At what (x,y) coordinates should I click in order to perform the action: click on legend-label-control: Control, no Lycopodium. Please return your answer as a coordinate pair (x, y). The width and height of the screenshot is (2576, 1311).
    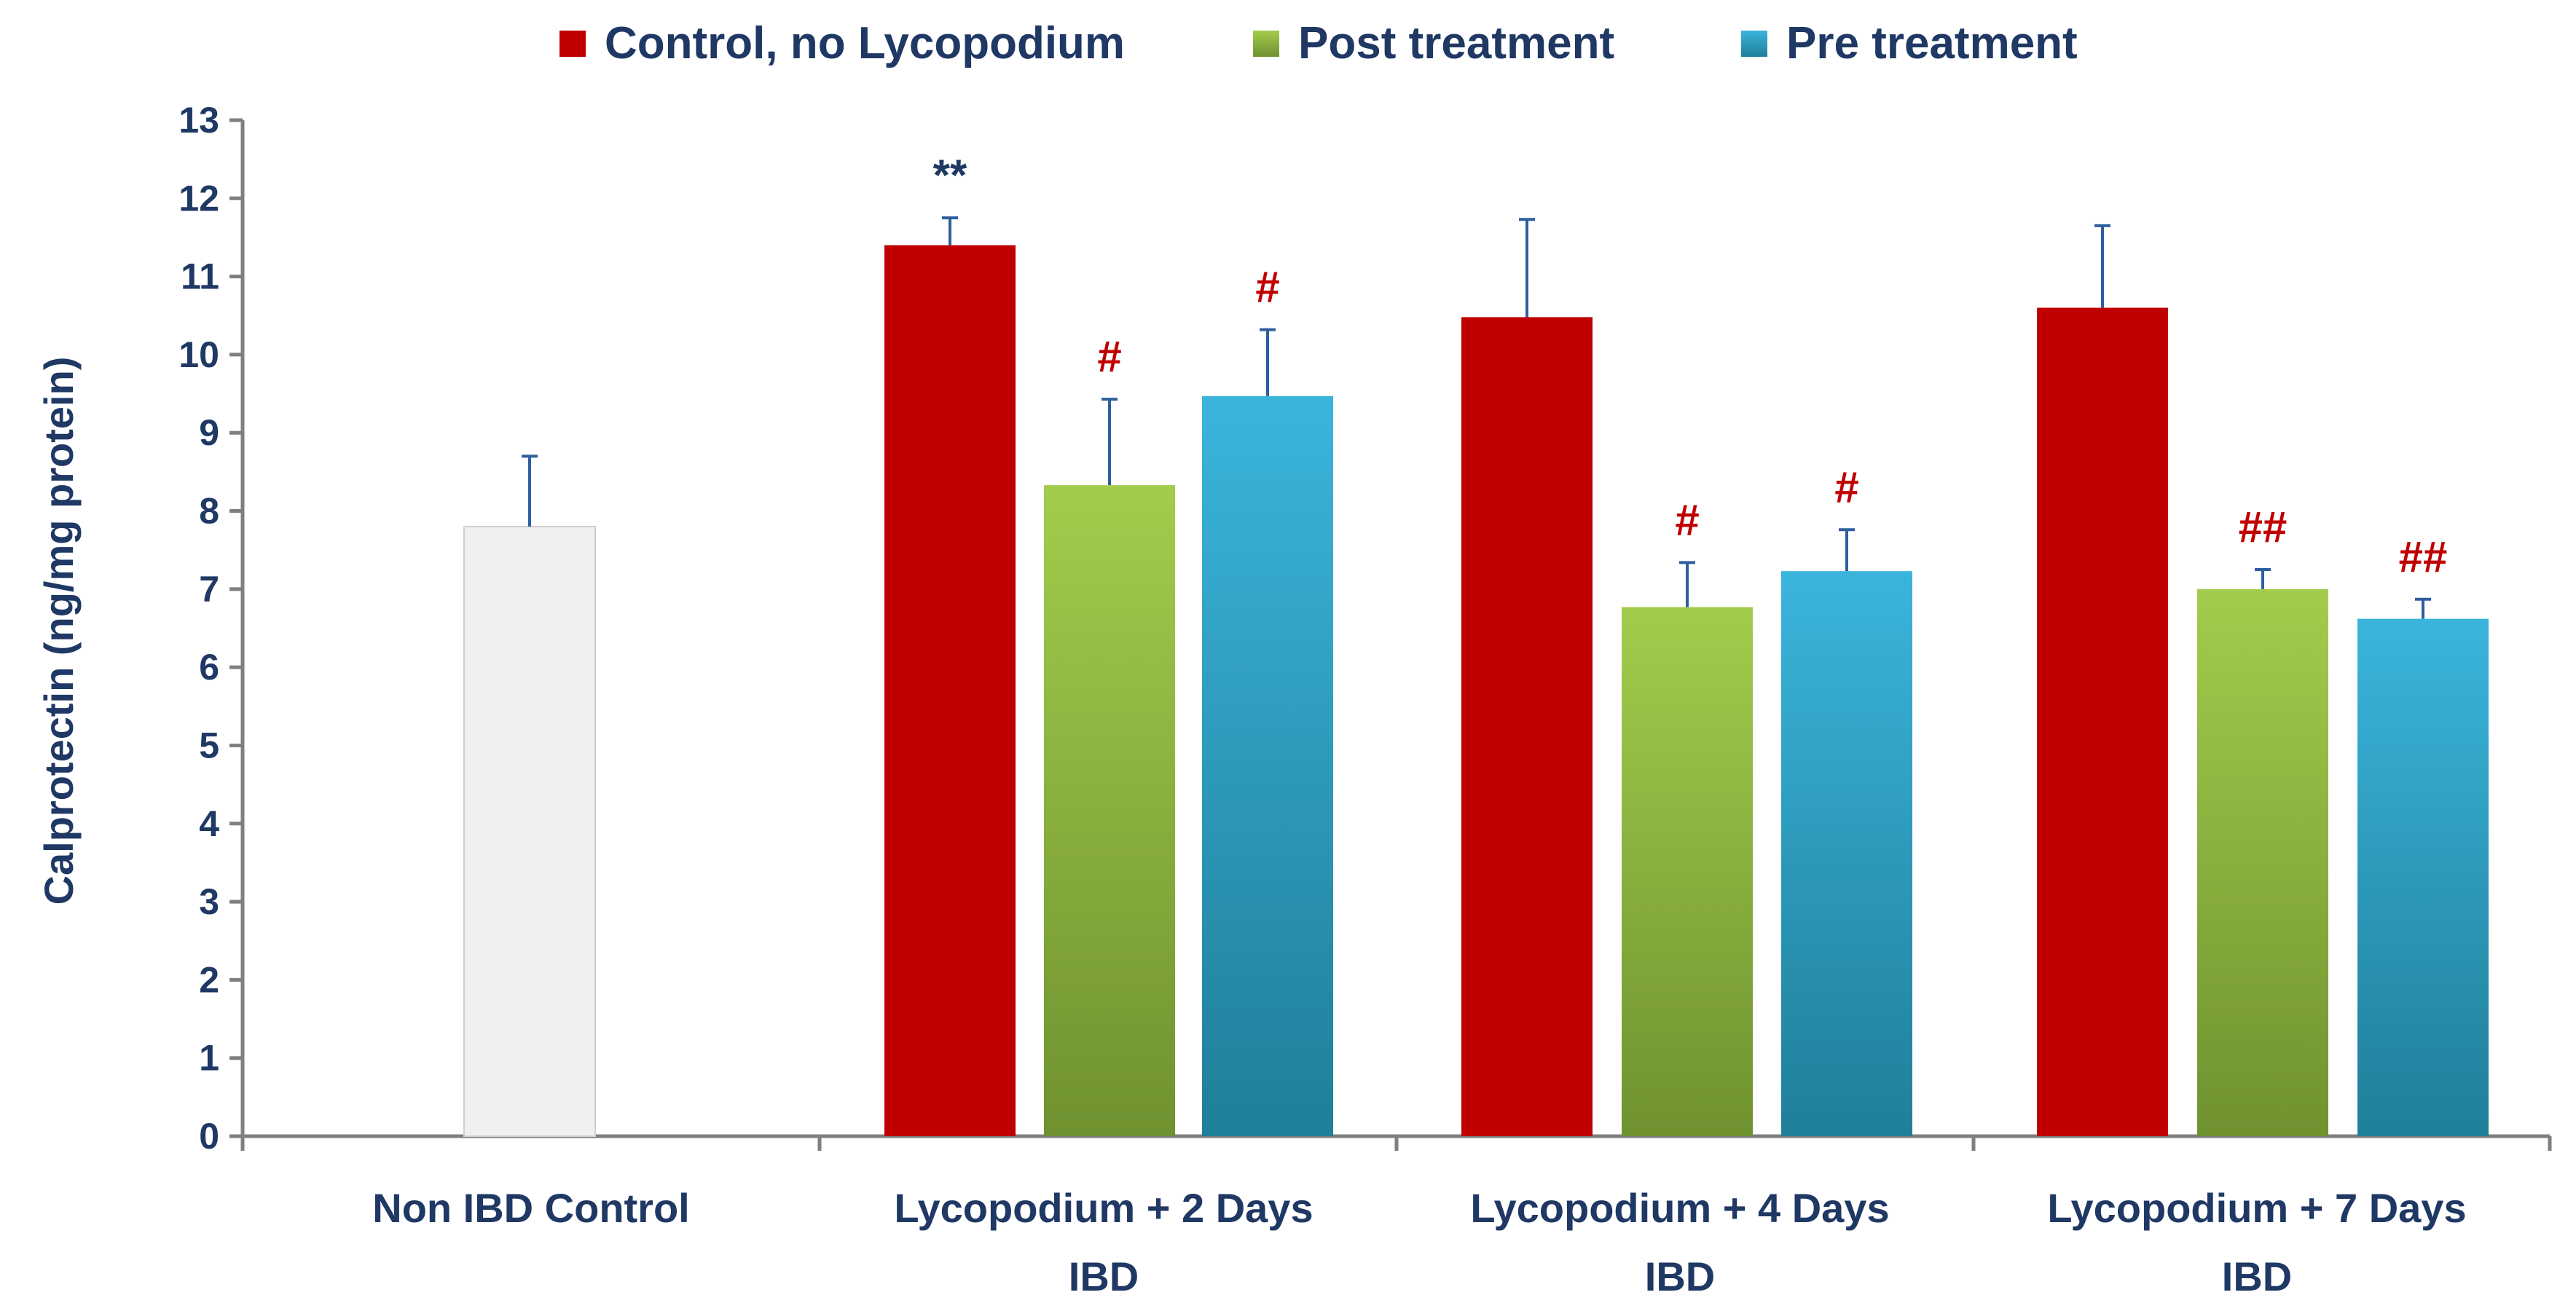
    Looking at the image, I should click on (865, 43).